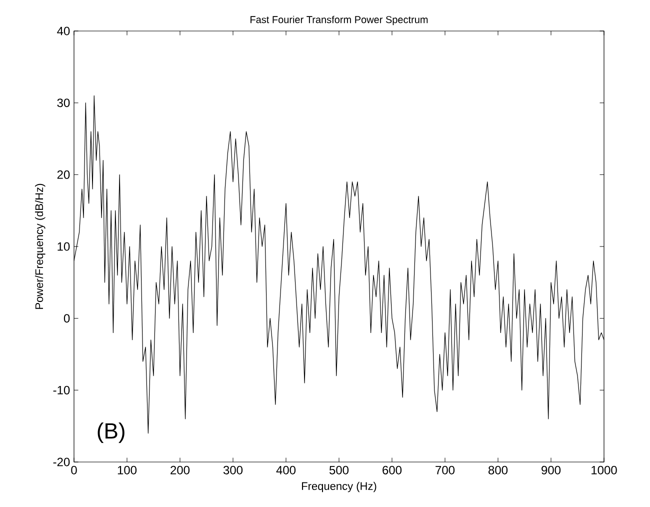 This screenshot has width=650, height=507. Describe the element at coordinates (339, 487) in the screenshot. I see `x-axis-title: Frequency (Hz)` at that location.